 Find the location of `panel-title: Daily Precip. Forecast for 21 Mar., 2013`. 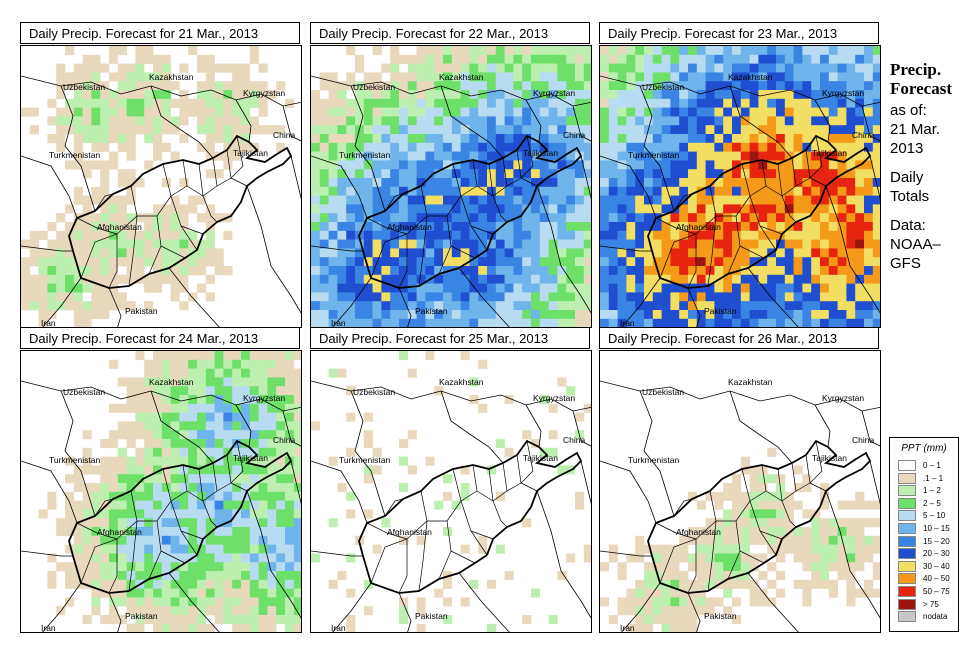

panel-title: Daily Precip. Forecast for 21 Mar., 2013 is located at coordinates (160, 33).